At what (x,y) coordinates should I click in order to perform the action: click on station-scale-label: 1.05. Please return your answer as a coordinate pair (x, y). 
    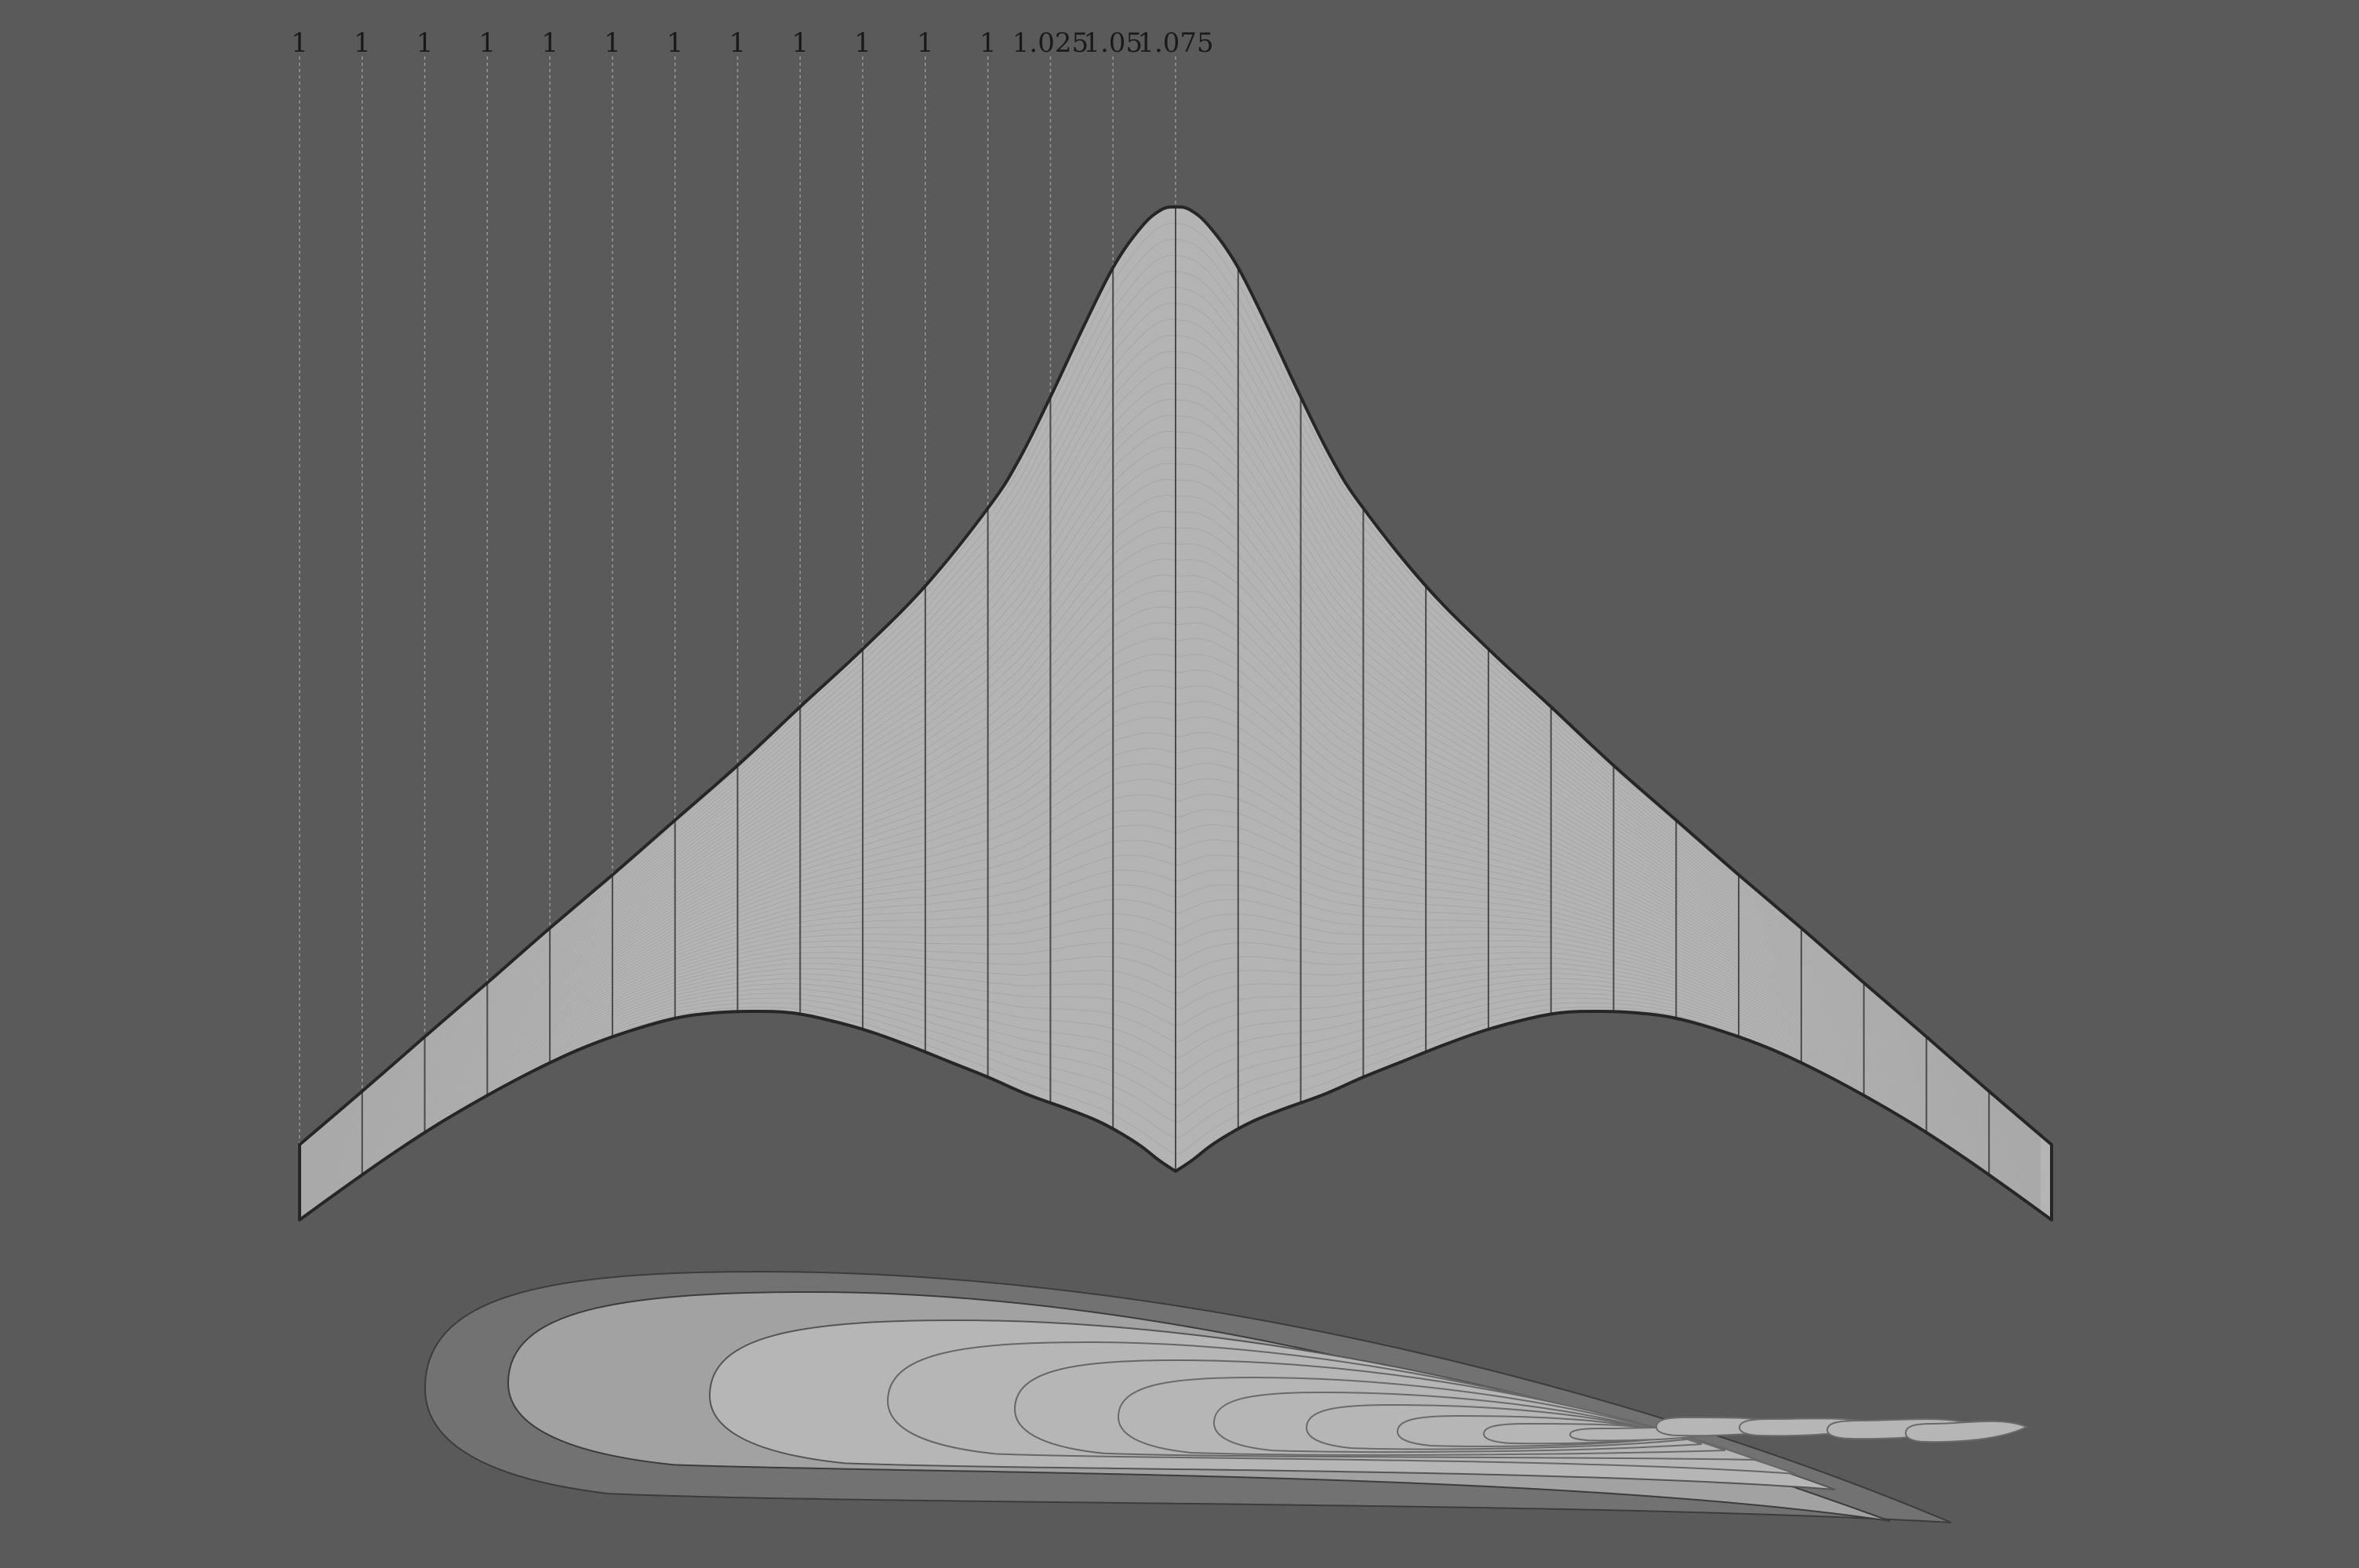
    Looking at the image, I should click on (1113, 43).